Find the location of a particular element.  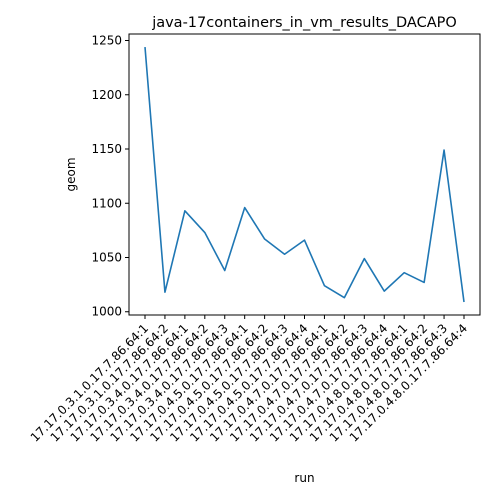

y-tick-label: 1150 is located at coordinates (106, 149).